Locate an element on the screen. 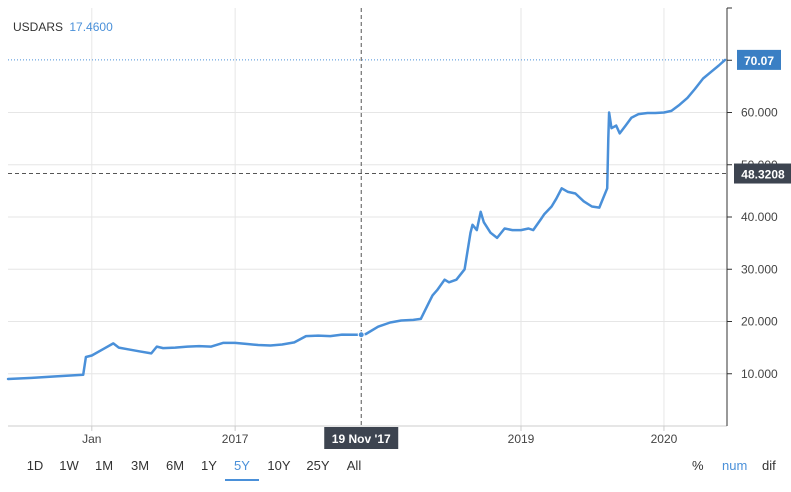  last-price-label: 70.07 is located at coordinates (759, 61).